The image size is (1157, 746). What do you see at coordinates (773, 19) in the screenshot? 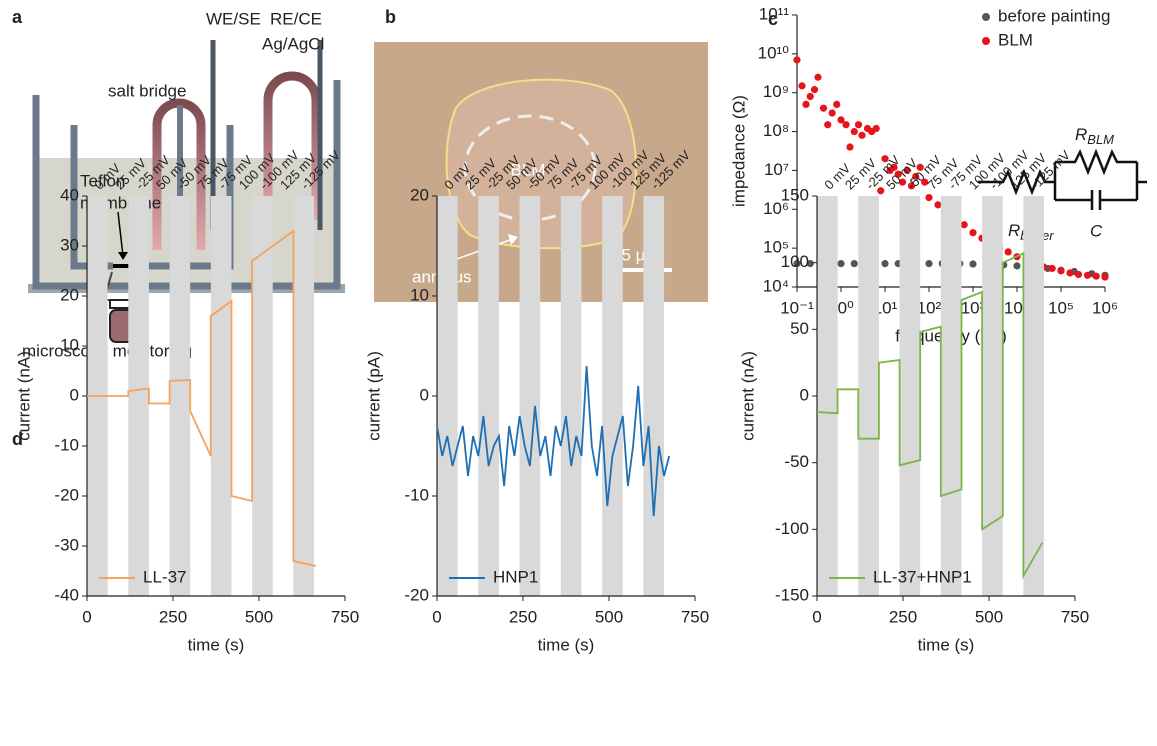
I see `panel-label: c` at bounding box center [773, 19].